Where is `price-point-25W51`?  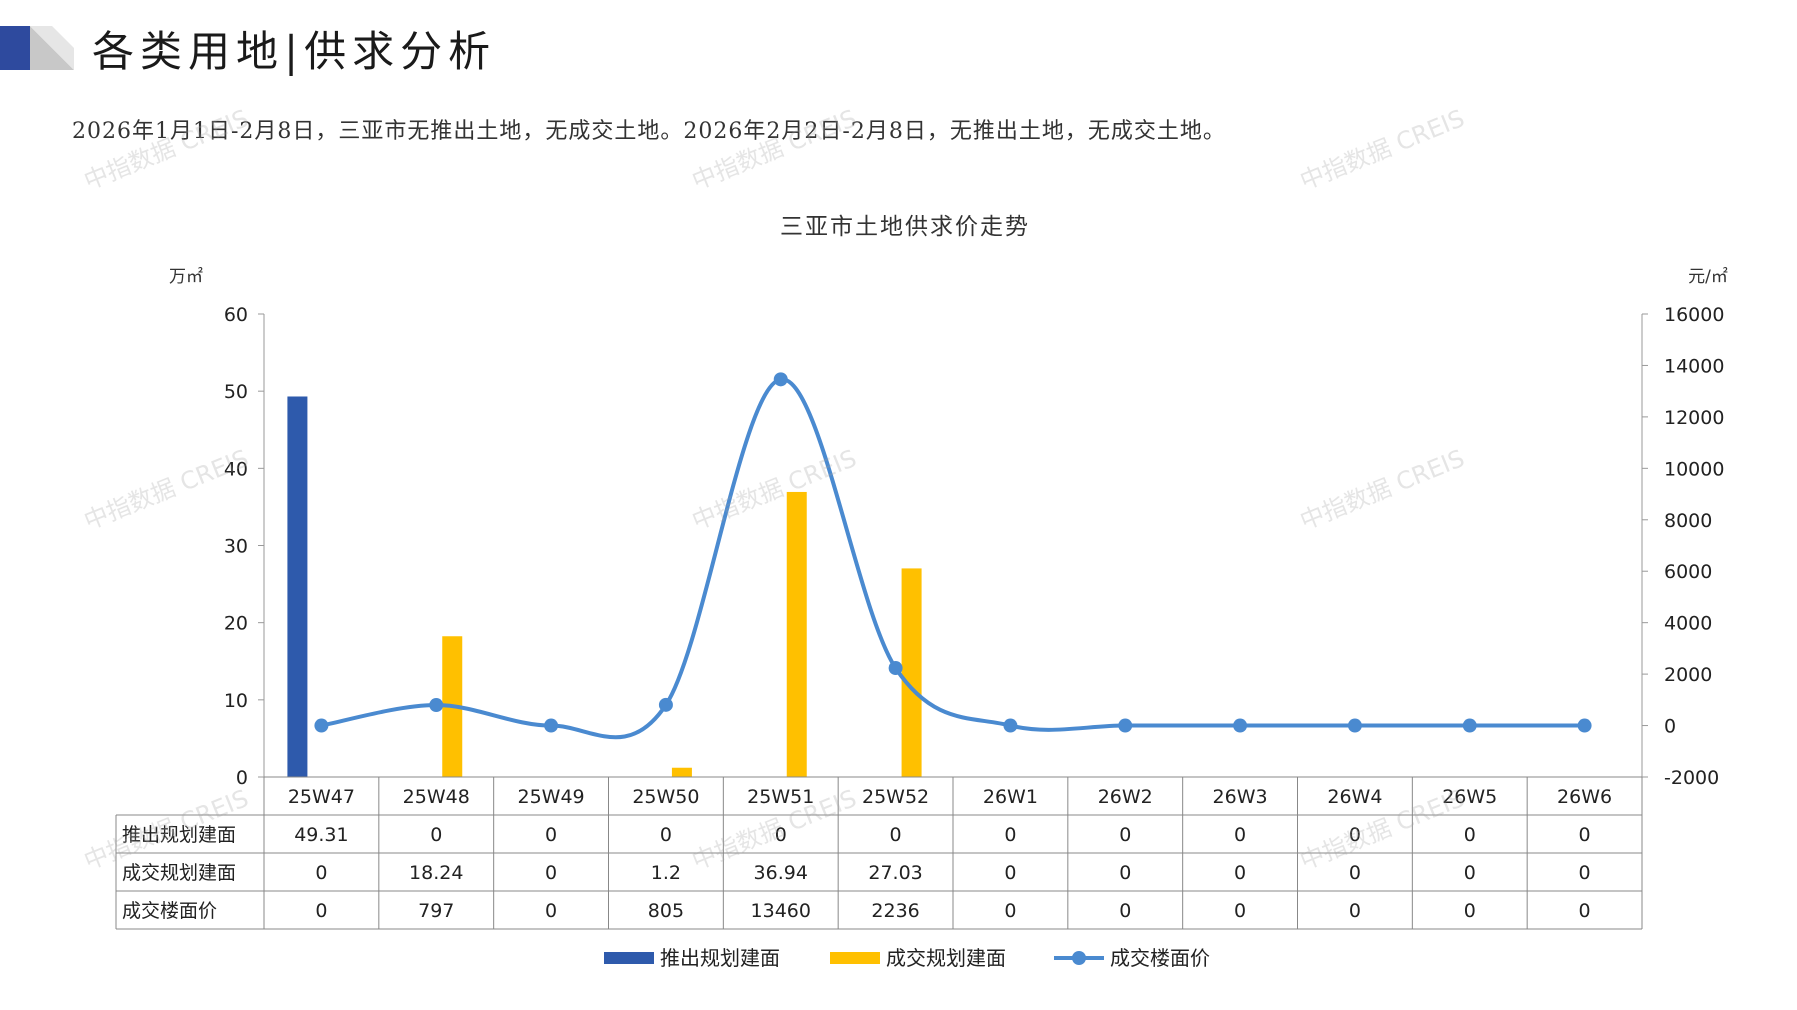
price-point-25W51 is located at coordinates (780, 379).